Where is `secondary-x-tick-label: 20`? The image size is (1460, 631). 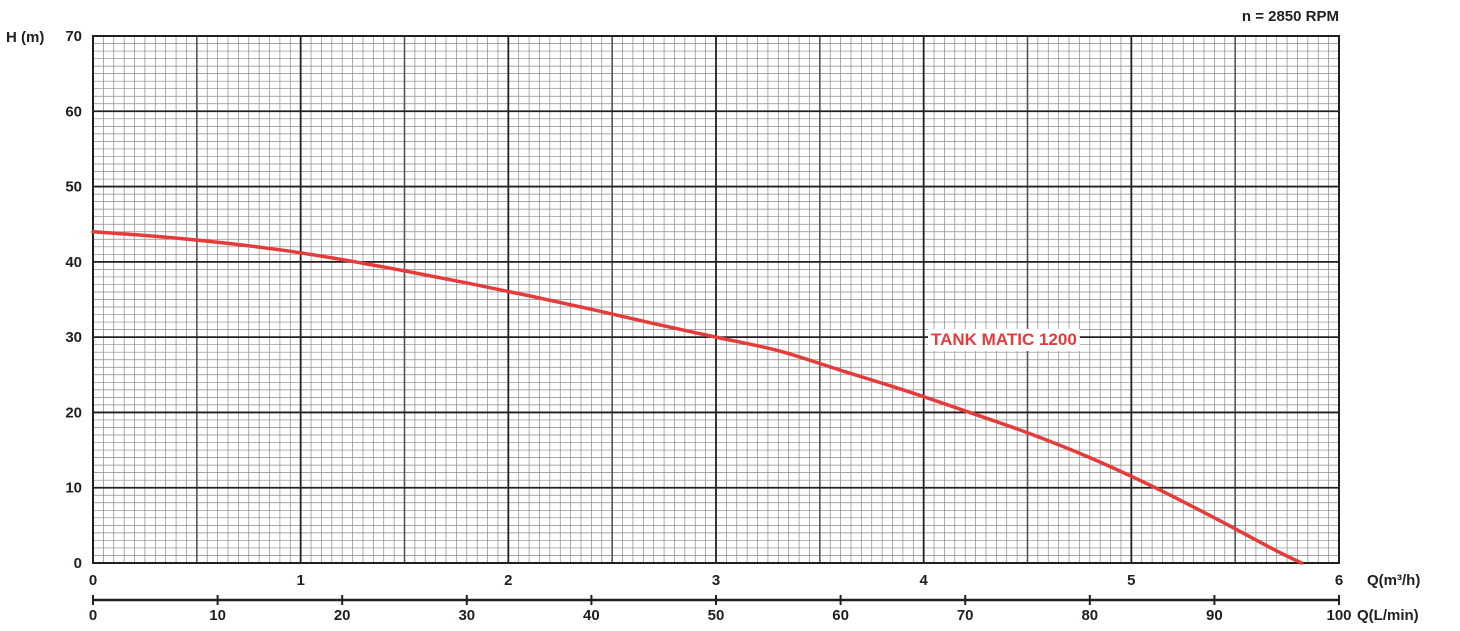
secondary-x-tick-label: 20 is located at coordinates (342, 615).